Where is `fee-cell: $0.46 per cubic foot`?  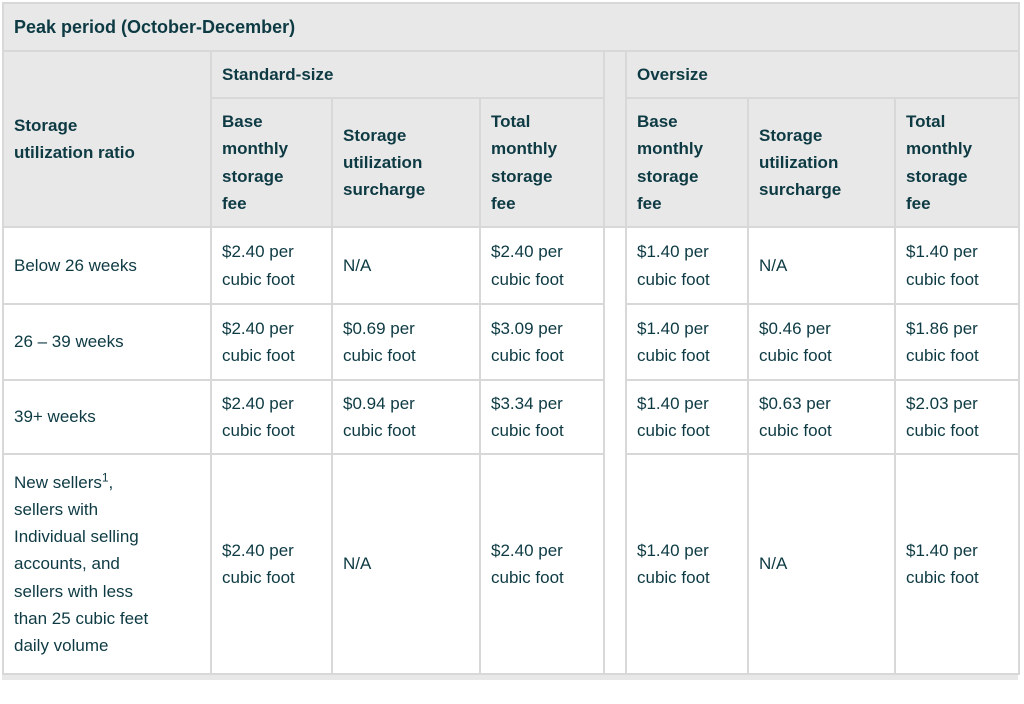
fee-cell: $0.46 per cubic foot is located at coordinates (821, 342).